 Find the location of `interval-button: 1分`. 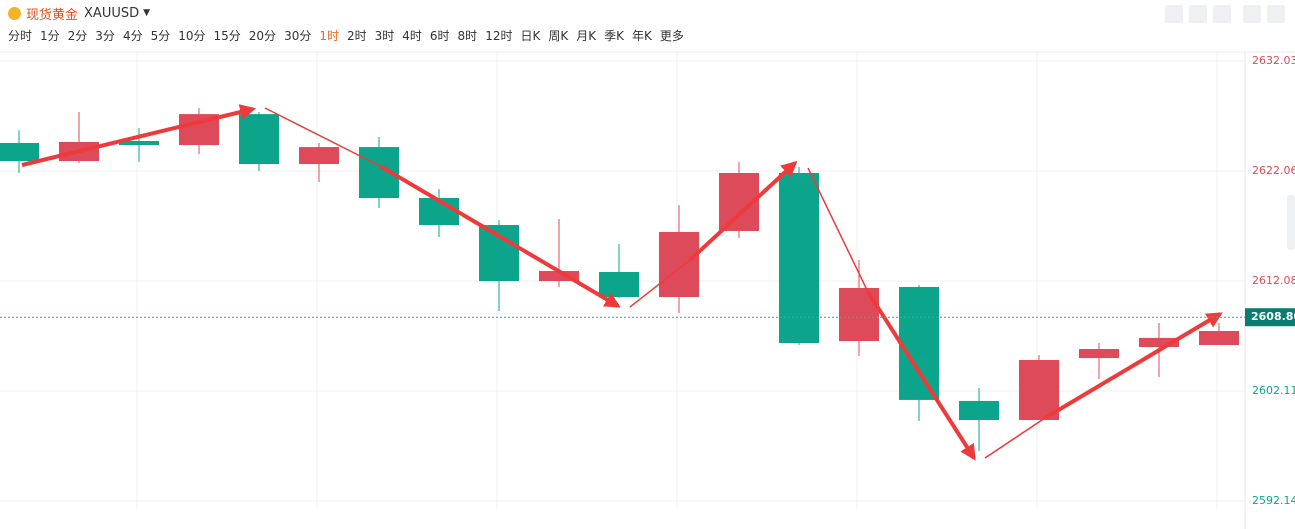

interval-button: 1分 is located at coordinates (50, 36).